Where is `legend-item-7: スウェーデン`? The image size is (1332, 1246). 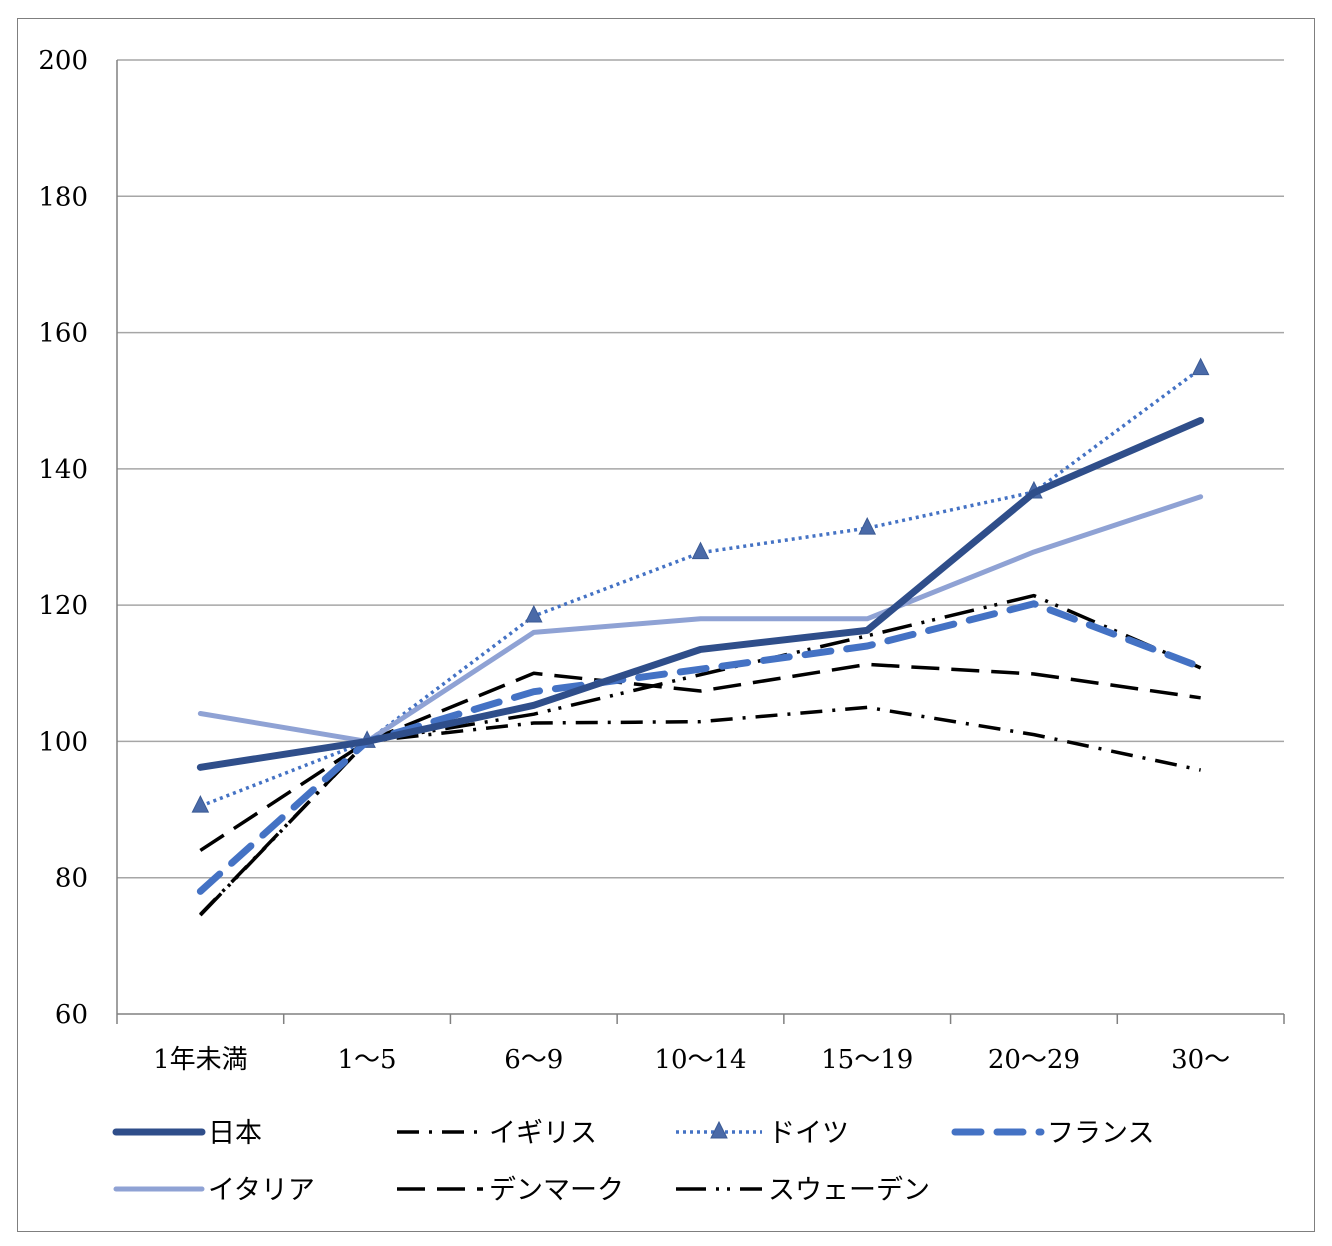
legend-item-7: スウェーデン is located at coordinates (803, 1190).